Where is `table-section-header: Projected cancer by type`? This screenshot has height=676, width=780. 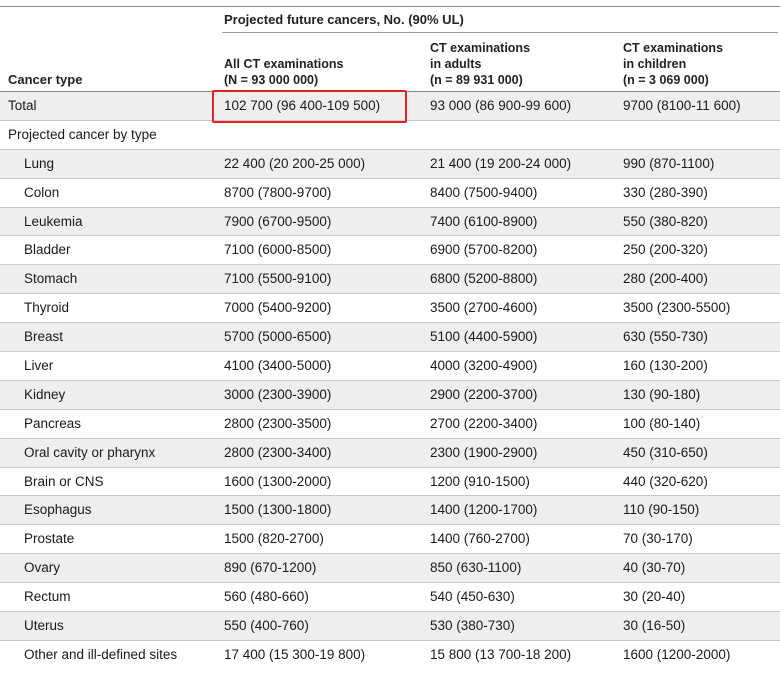 table-section-header: Projected cancer by type is located at coordinates (390, 135).